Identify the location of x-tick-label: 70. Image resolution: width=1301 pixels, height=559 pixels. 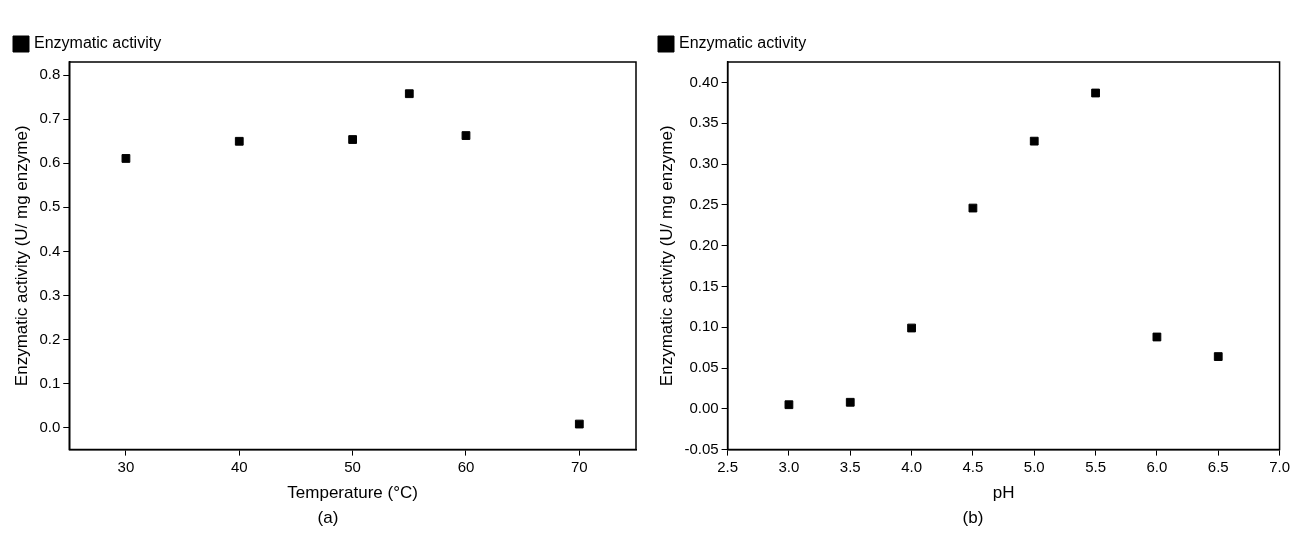
(579, 466).